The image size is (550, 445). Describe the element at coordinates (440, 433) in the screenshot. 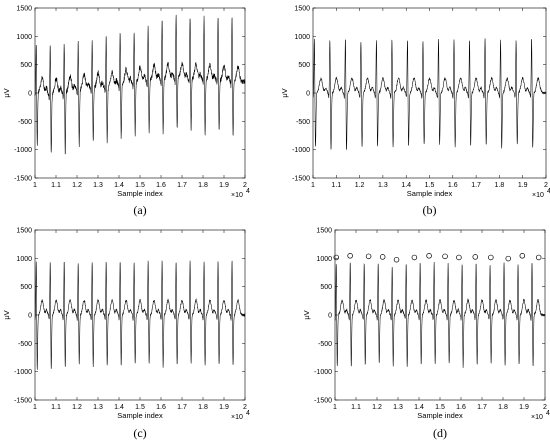

I see `panel-label: (d)` at that location.